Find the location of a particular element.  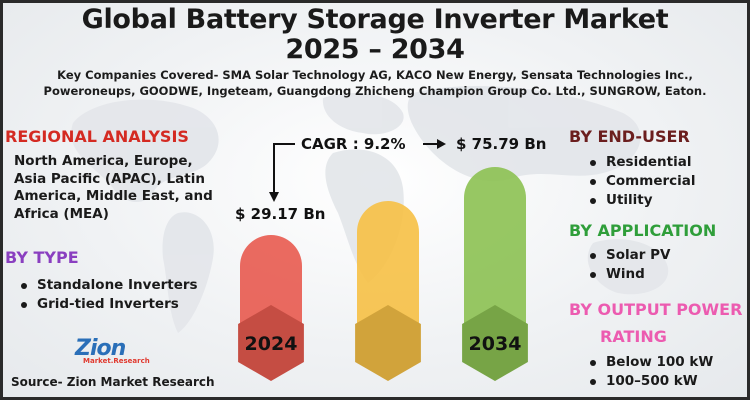

by-type-list: Standalone Inverters Grid-tied Inverters is located at coordinates (107, 295).